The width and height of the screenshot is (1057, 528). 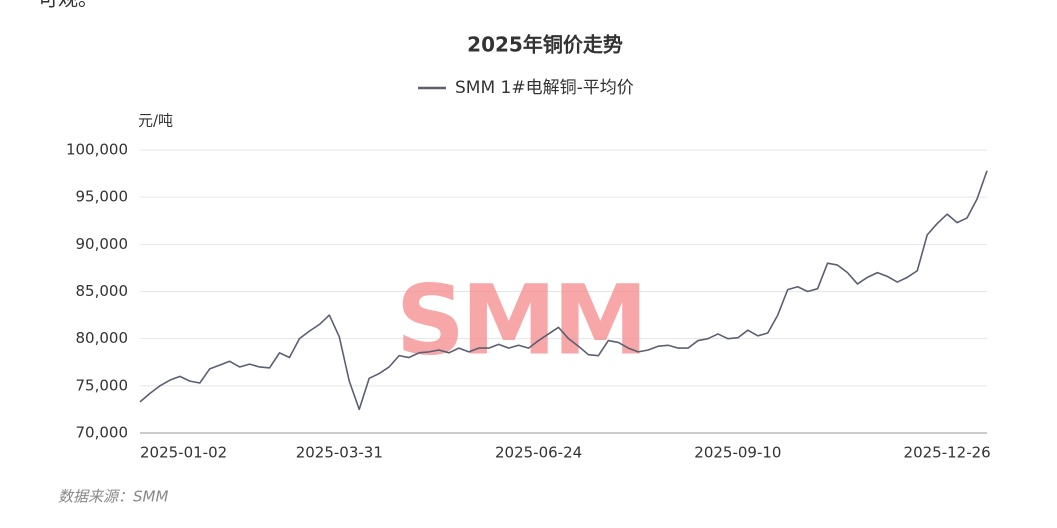 I want to click on chart-title: 2025年铜价走势, so click(x=545, y=45).